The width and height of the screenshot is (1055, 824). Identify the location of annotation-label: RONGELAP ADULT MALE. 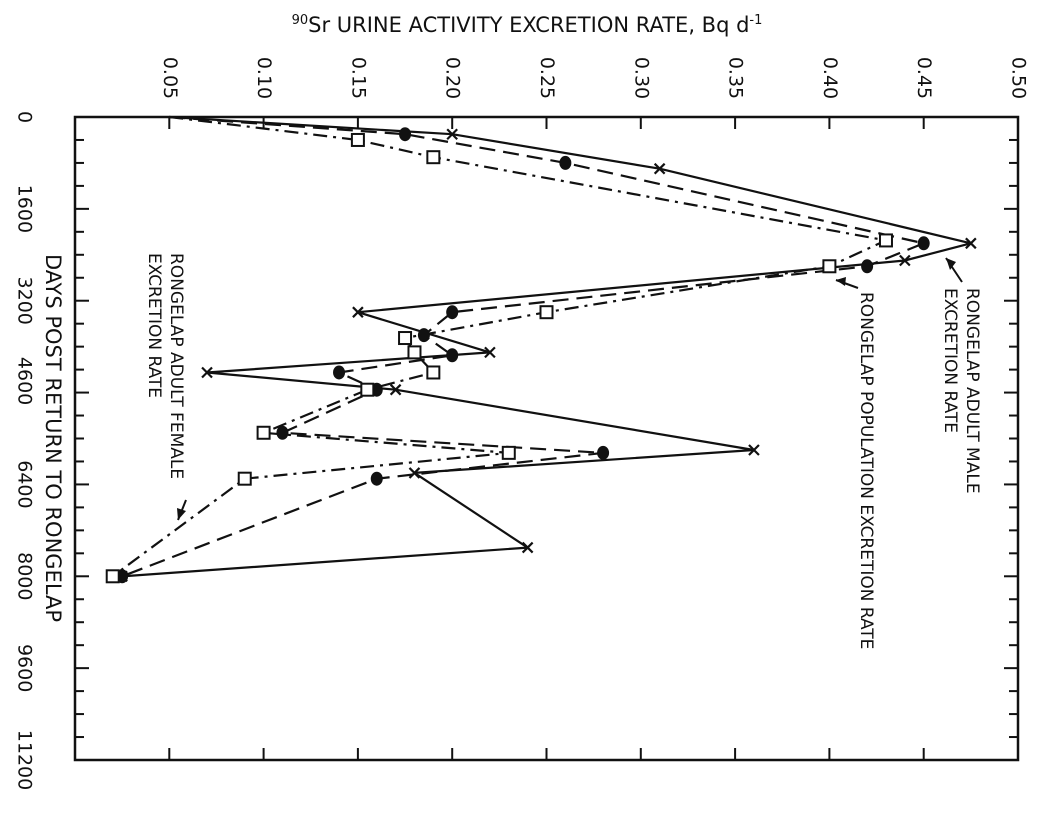
(972, 391).